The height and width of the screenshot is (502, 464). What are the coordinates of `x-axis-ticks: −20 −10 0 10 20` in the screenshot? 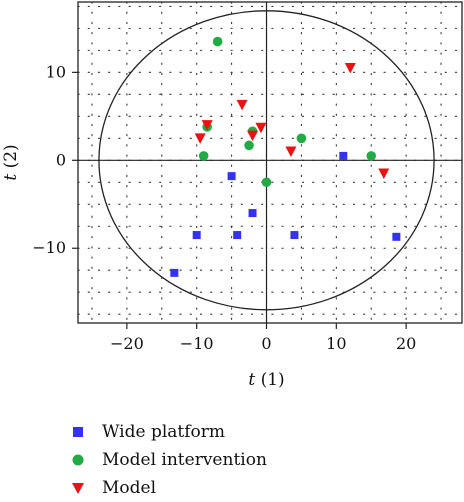 It's located at (263, 338).